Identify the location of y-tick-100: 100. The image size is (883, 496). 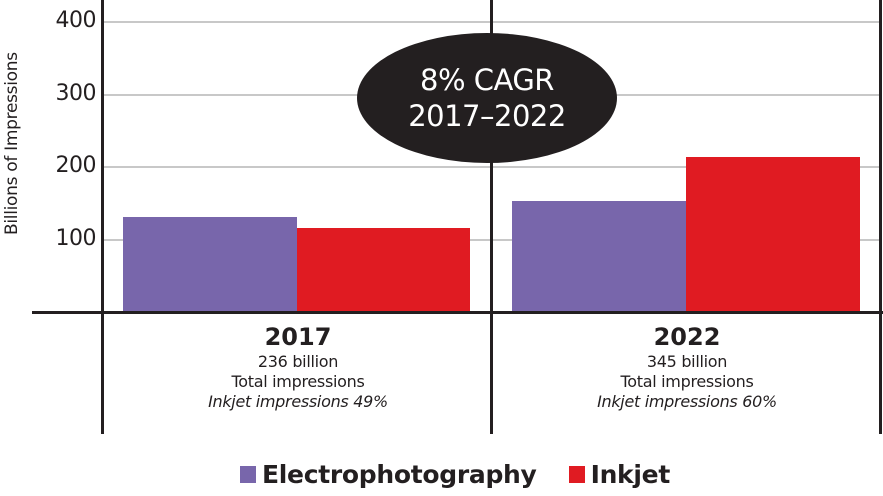
(76, 238).